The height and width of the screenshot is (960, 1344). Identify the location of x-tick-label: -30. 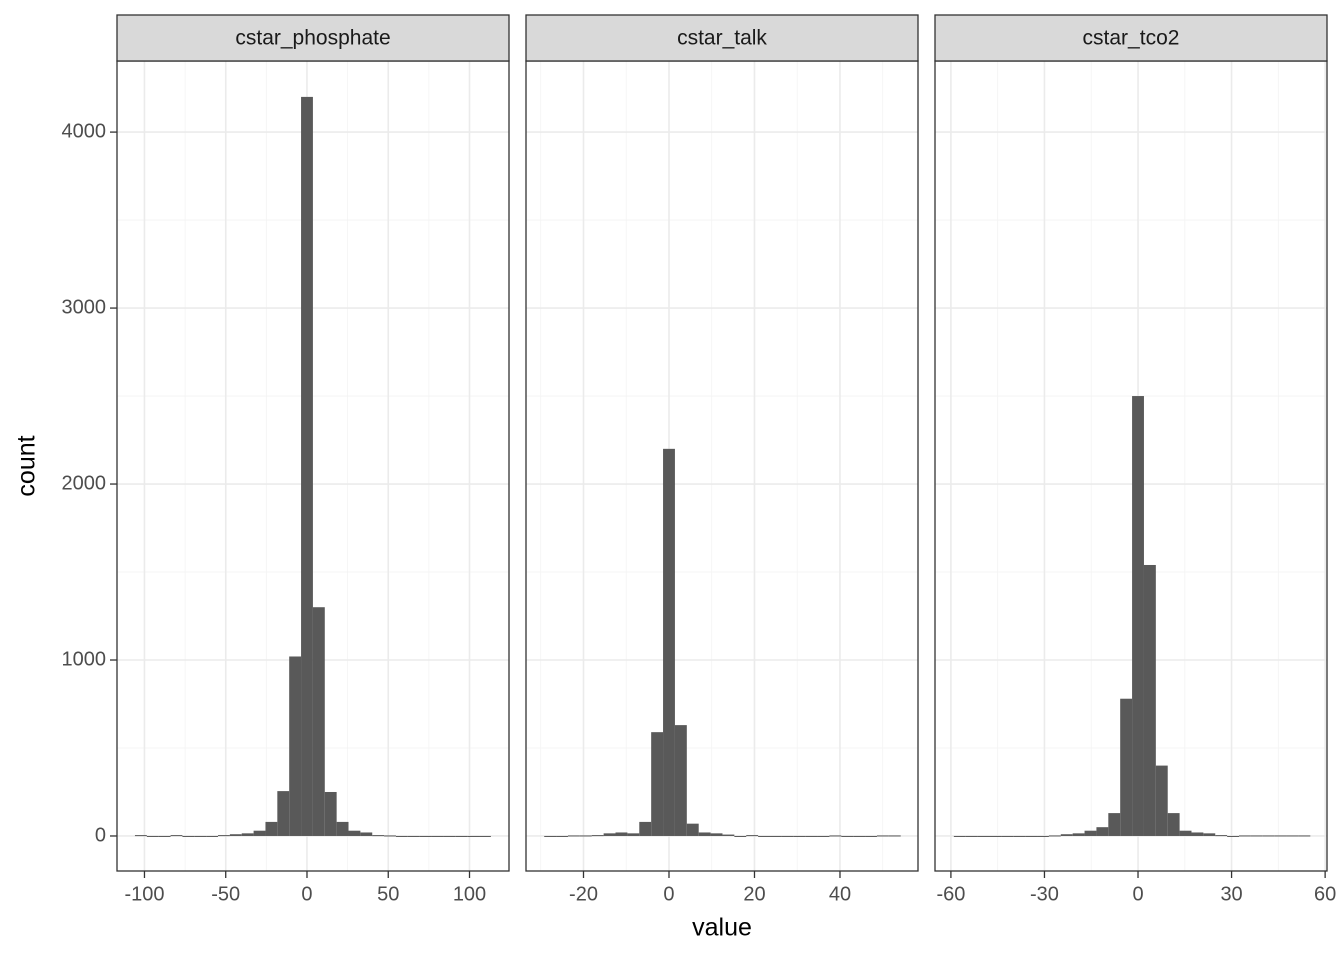
(1044, 894).